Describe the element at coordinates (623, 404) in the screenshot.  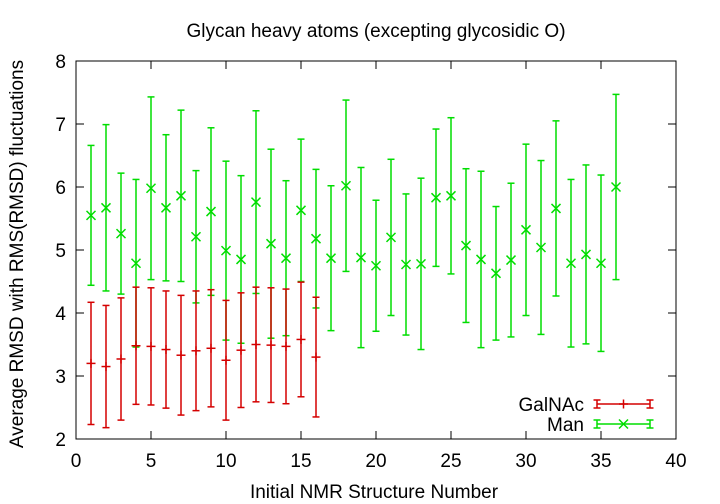
I see `legend-marker-galnac` at that location.